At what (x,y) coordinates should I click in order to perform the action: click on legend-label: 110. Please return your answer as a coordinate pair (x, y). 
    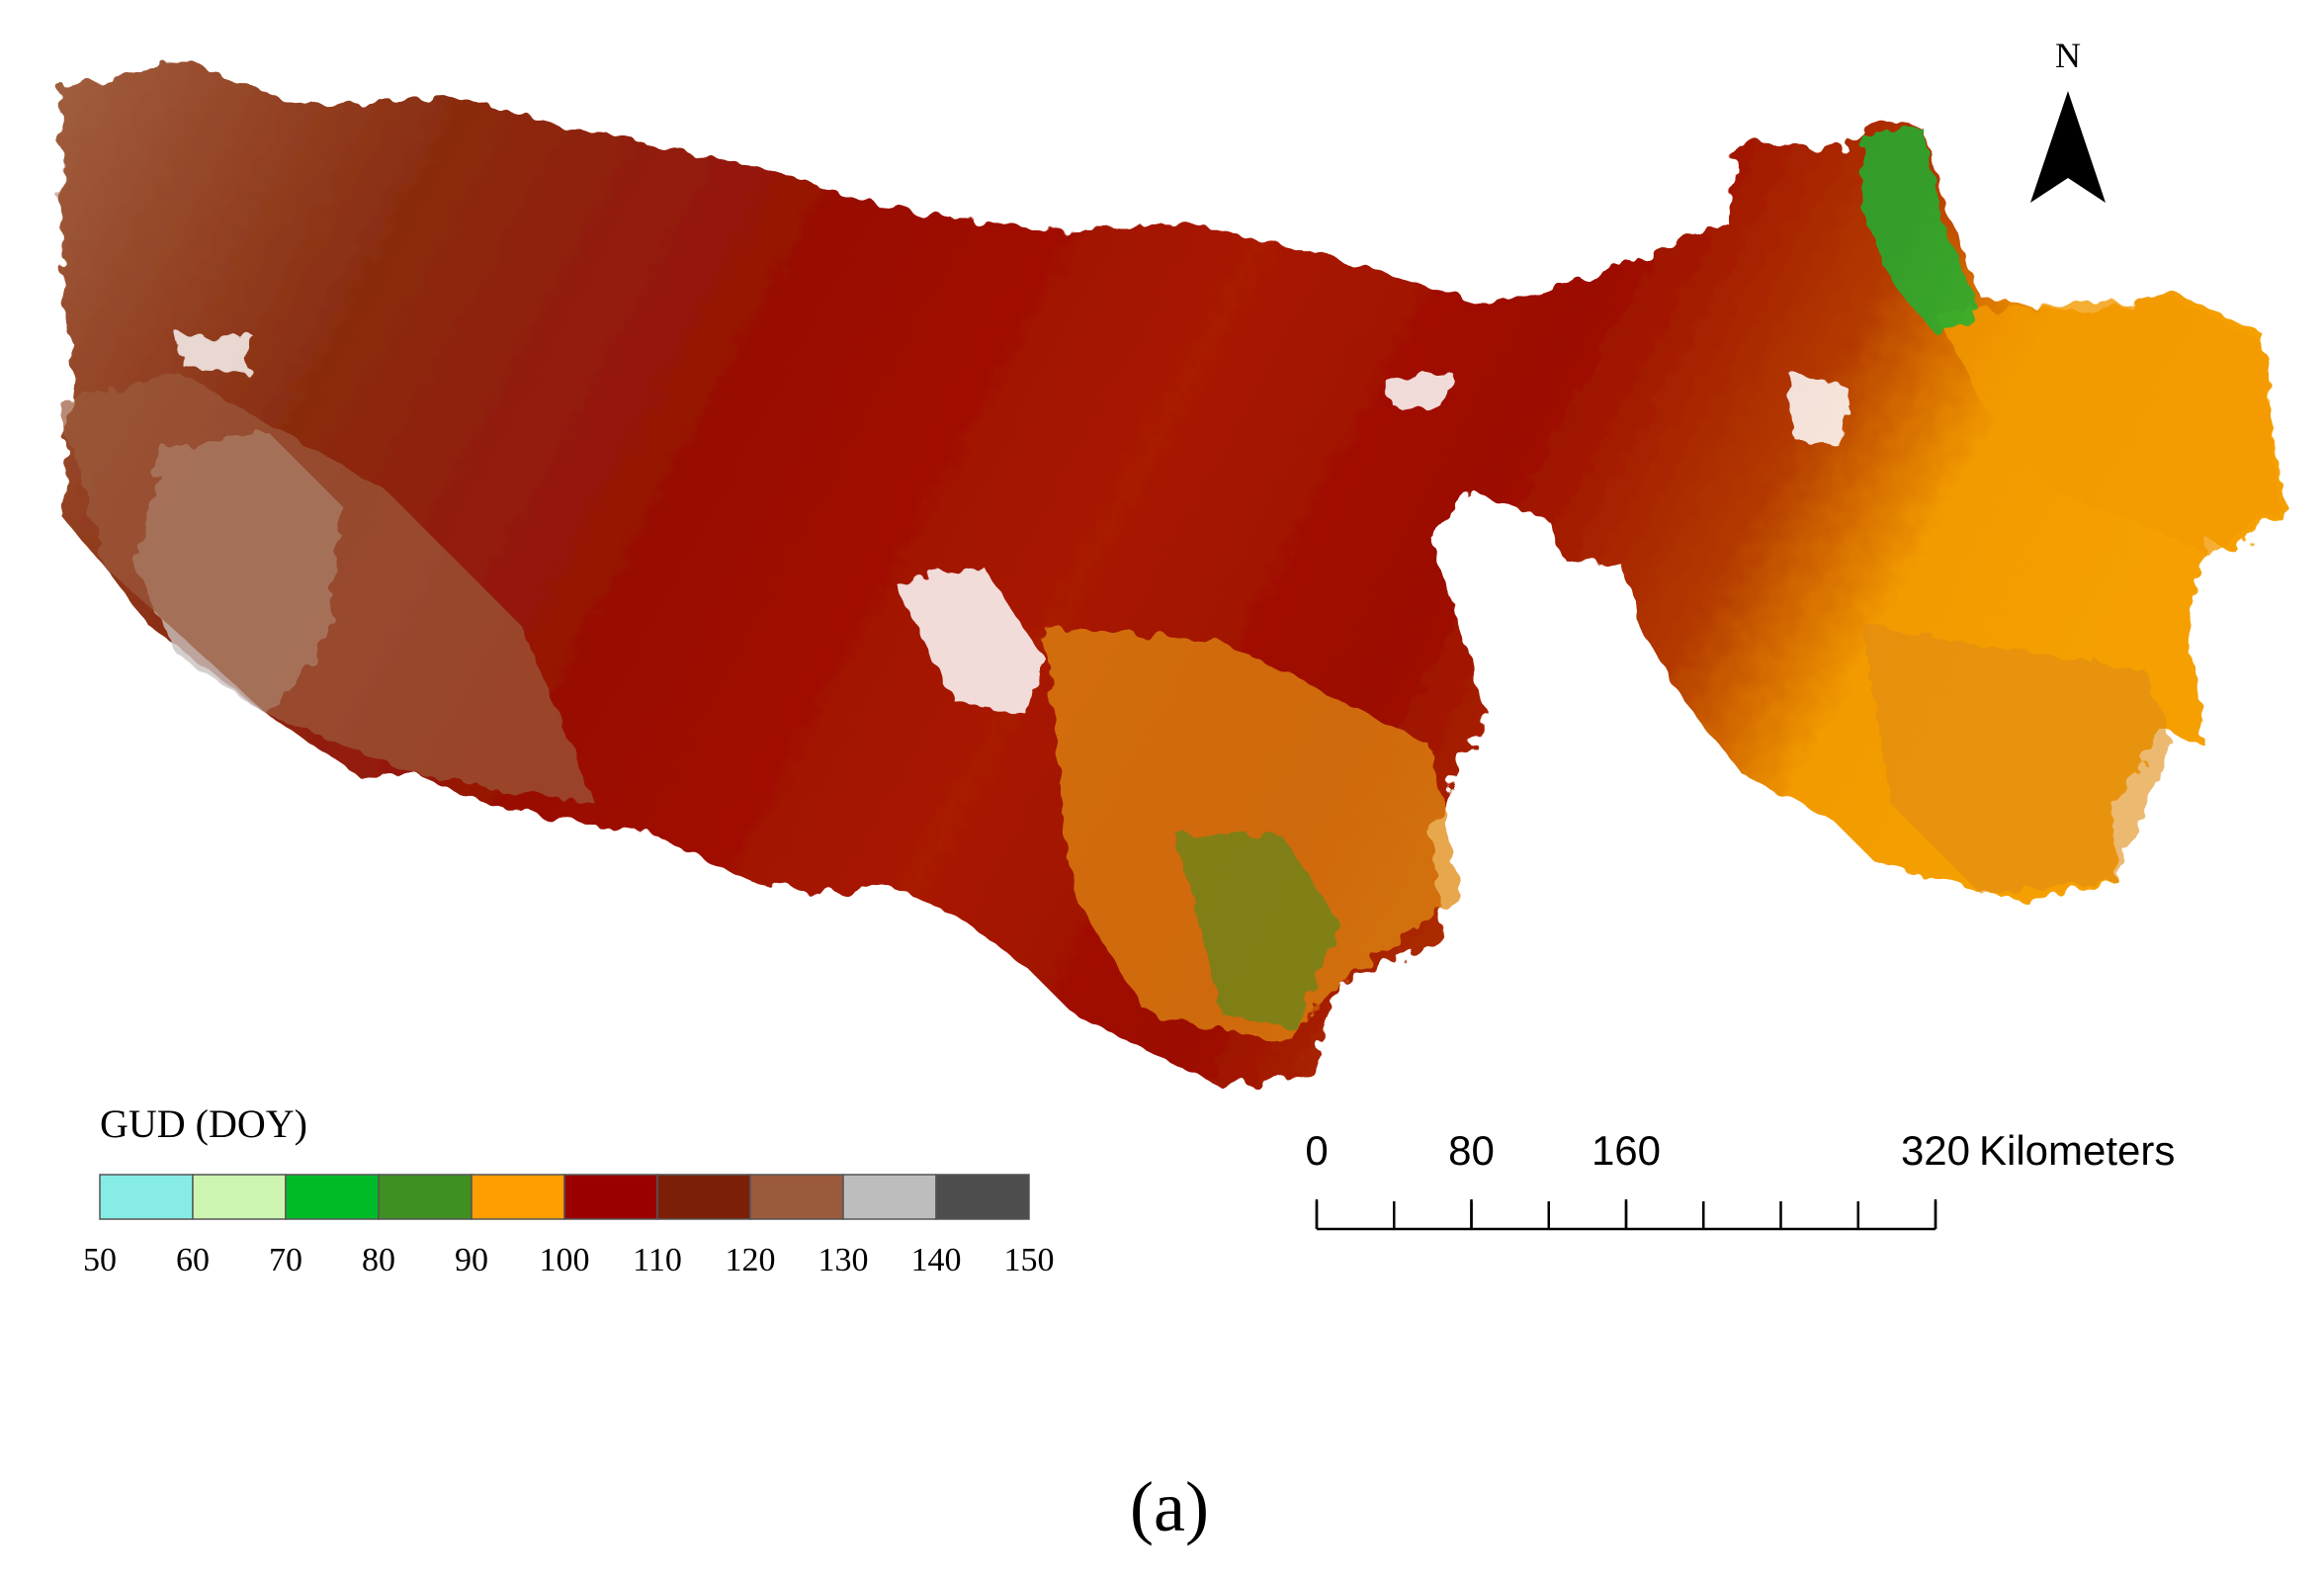
    Looking at the image, I should click on (657, 1260).